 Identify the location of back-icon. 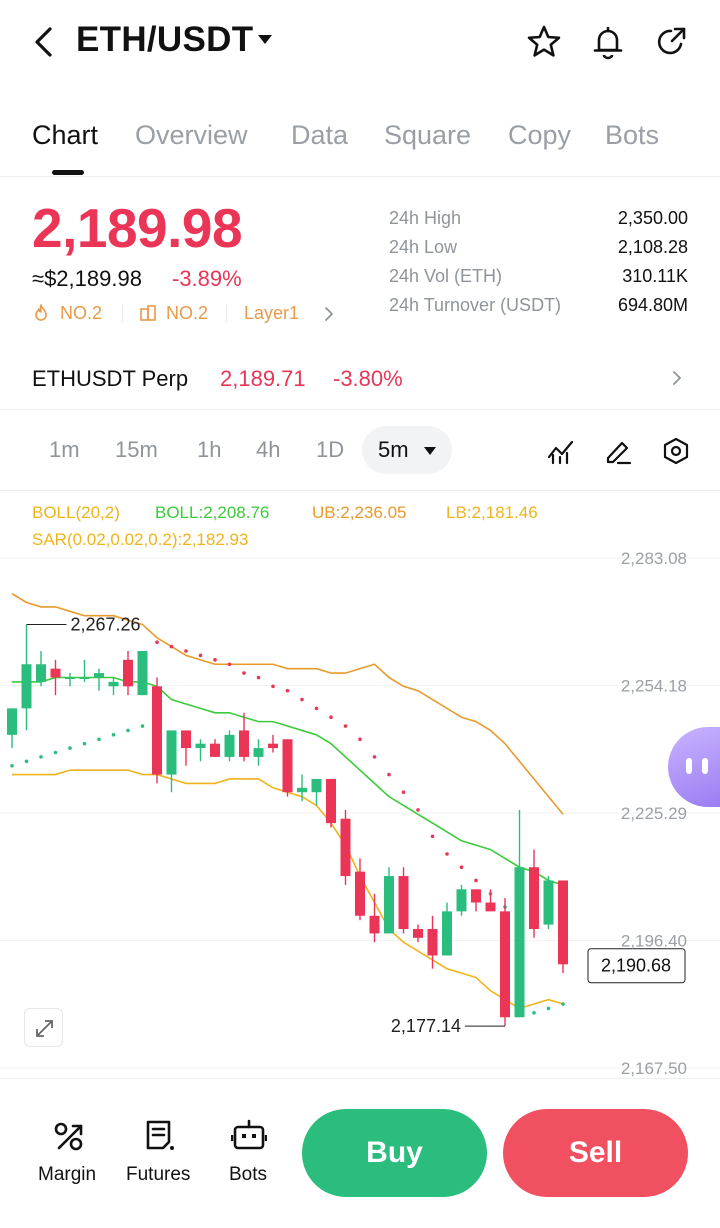
(45, 42).